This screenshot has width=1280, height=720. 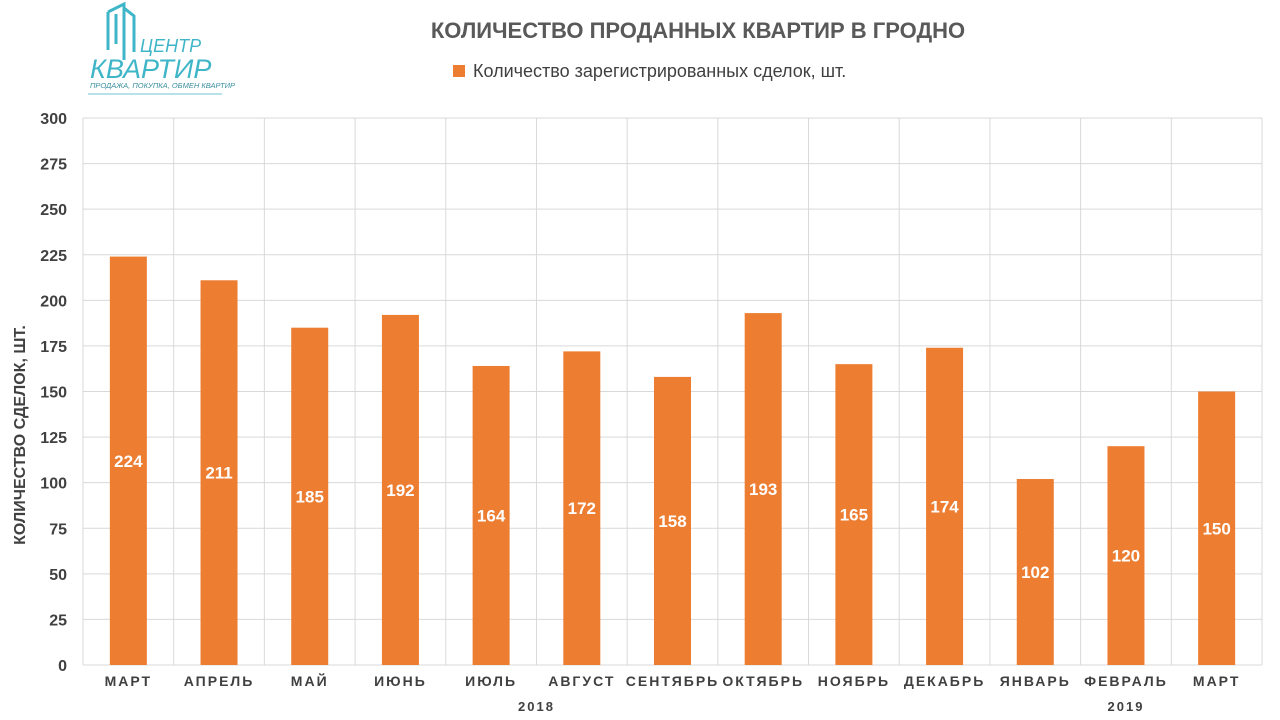 I want to click on x-tick-label: ФЕВРАЛЬ, so click(x=1126, y=681).